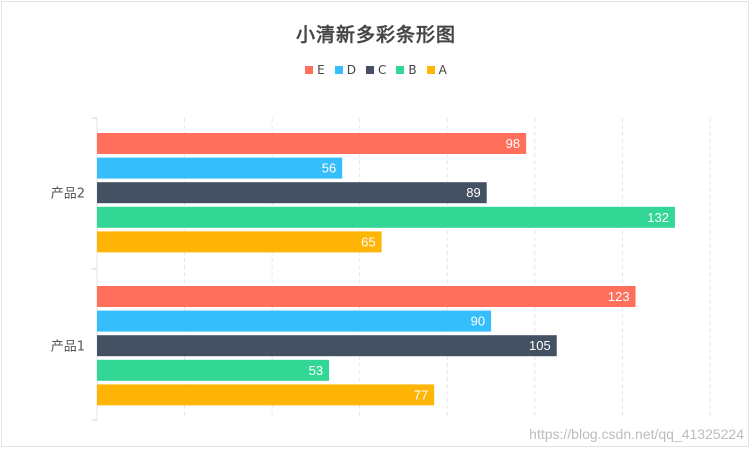  What do you see at coordinates (316, 370) in the screenshot?
I see `data-label: 53` at bounding box center [316, 370].